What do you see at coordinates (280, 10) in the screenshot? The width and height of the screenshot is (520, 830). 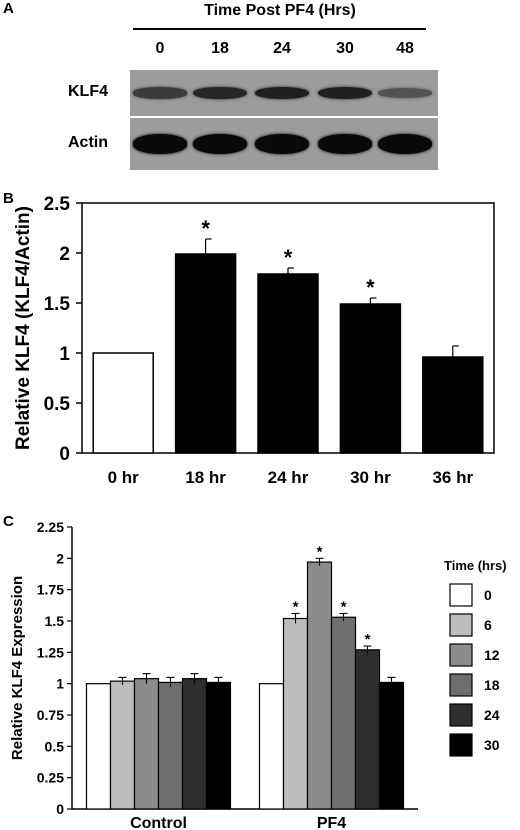 I see `blot-time-header: Time Post PF4 (Hrs)` at bounding box center [280, 10].